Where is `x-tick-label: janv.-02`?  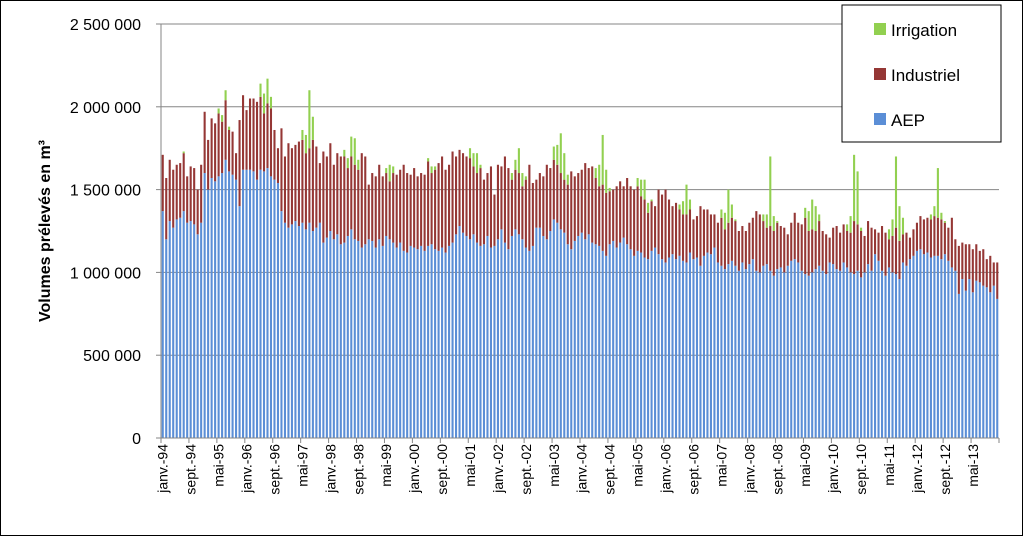
x-tick-label: janv.-02 is located at coordinates (498, 469).